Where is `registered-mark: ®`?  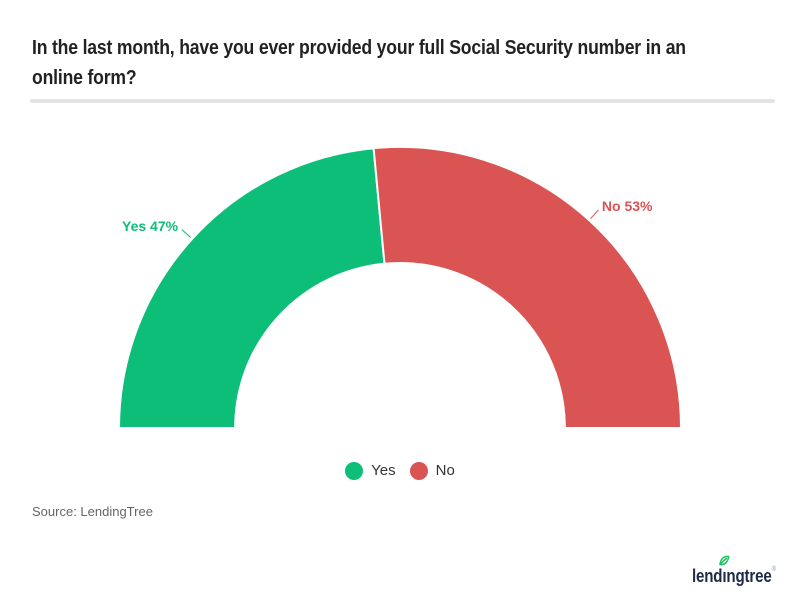
registered-mark: ® is located at coordinates (773, 569).